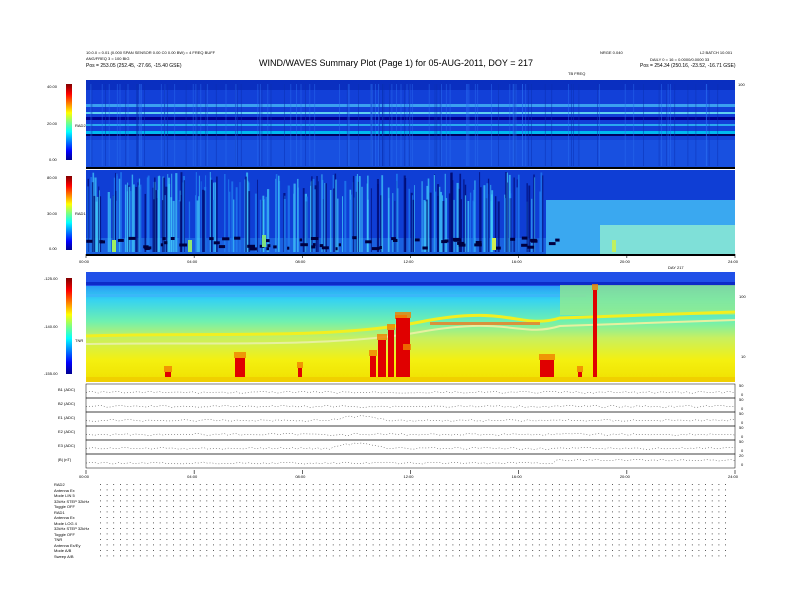  I want to click on tnr-cbar-tick-top: -125.00, so click(51, 278).